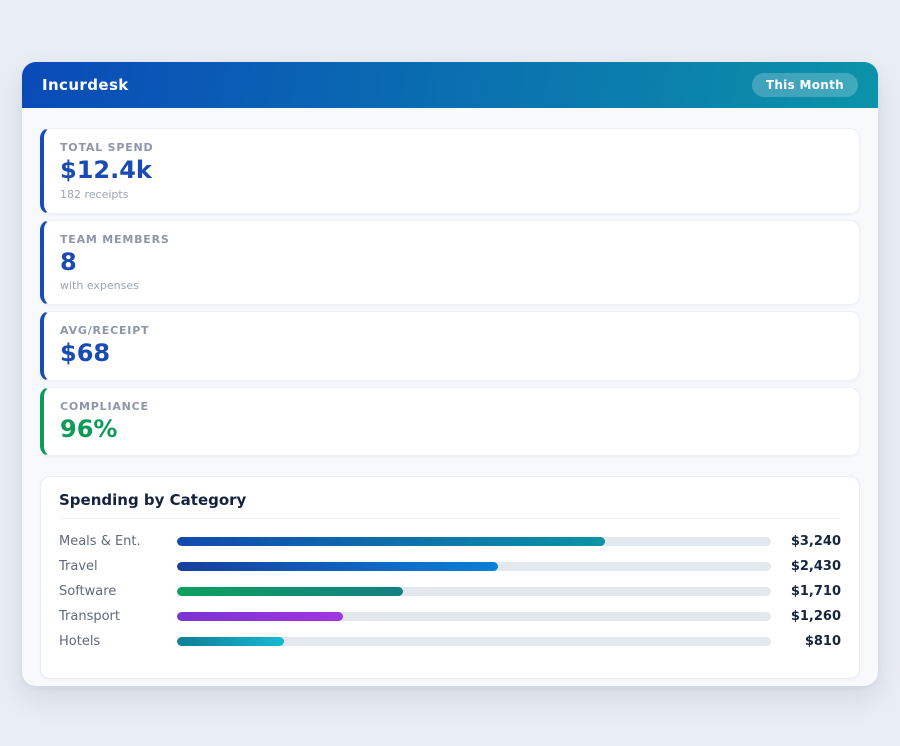 This screenshot has height=746, width=900. What do you see at coordinates (94, 194) in the screenshot?
I see `stat-subtext: 182 receipts` at bounding box center [94, 194].